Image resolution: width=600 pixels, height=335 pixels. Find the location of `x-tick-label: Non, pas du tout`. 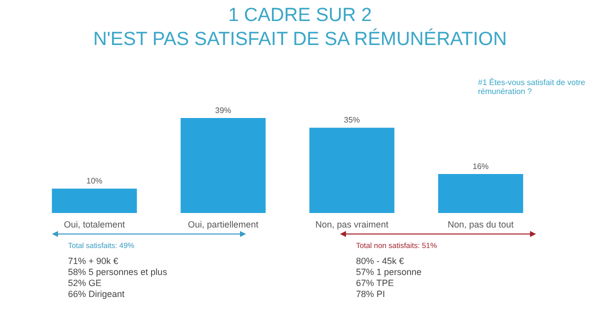

x-tick-label: Non, pas du tout is located at coordinates (481, 224).